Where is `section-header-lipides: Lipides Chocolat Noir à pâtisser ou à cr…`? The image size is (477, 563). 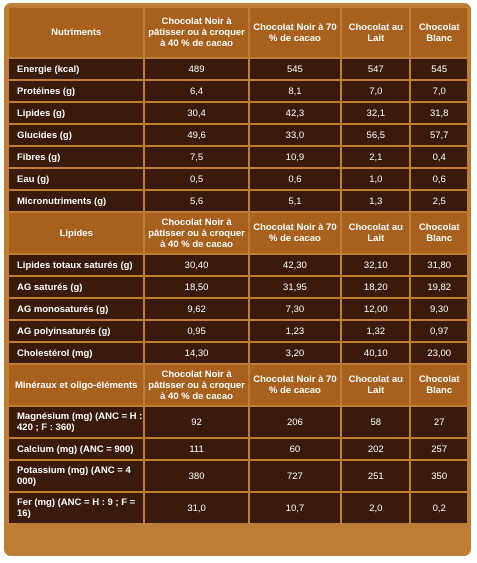 section-header-lipides: Lipides Chocolat Noir à pâtisser ou à cr… is located at coordinates (238, 233).